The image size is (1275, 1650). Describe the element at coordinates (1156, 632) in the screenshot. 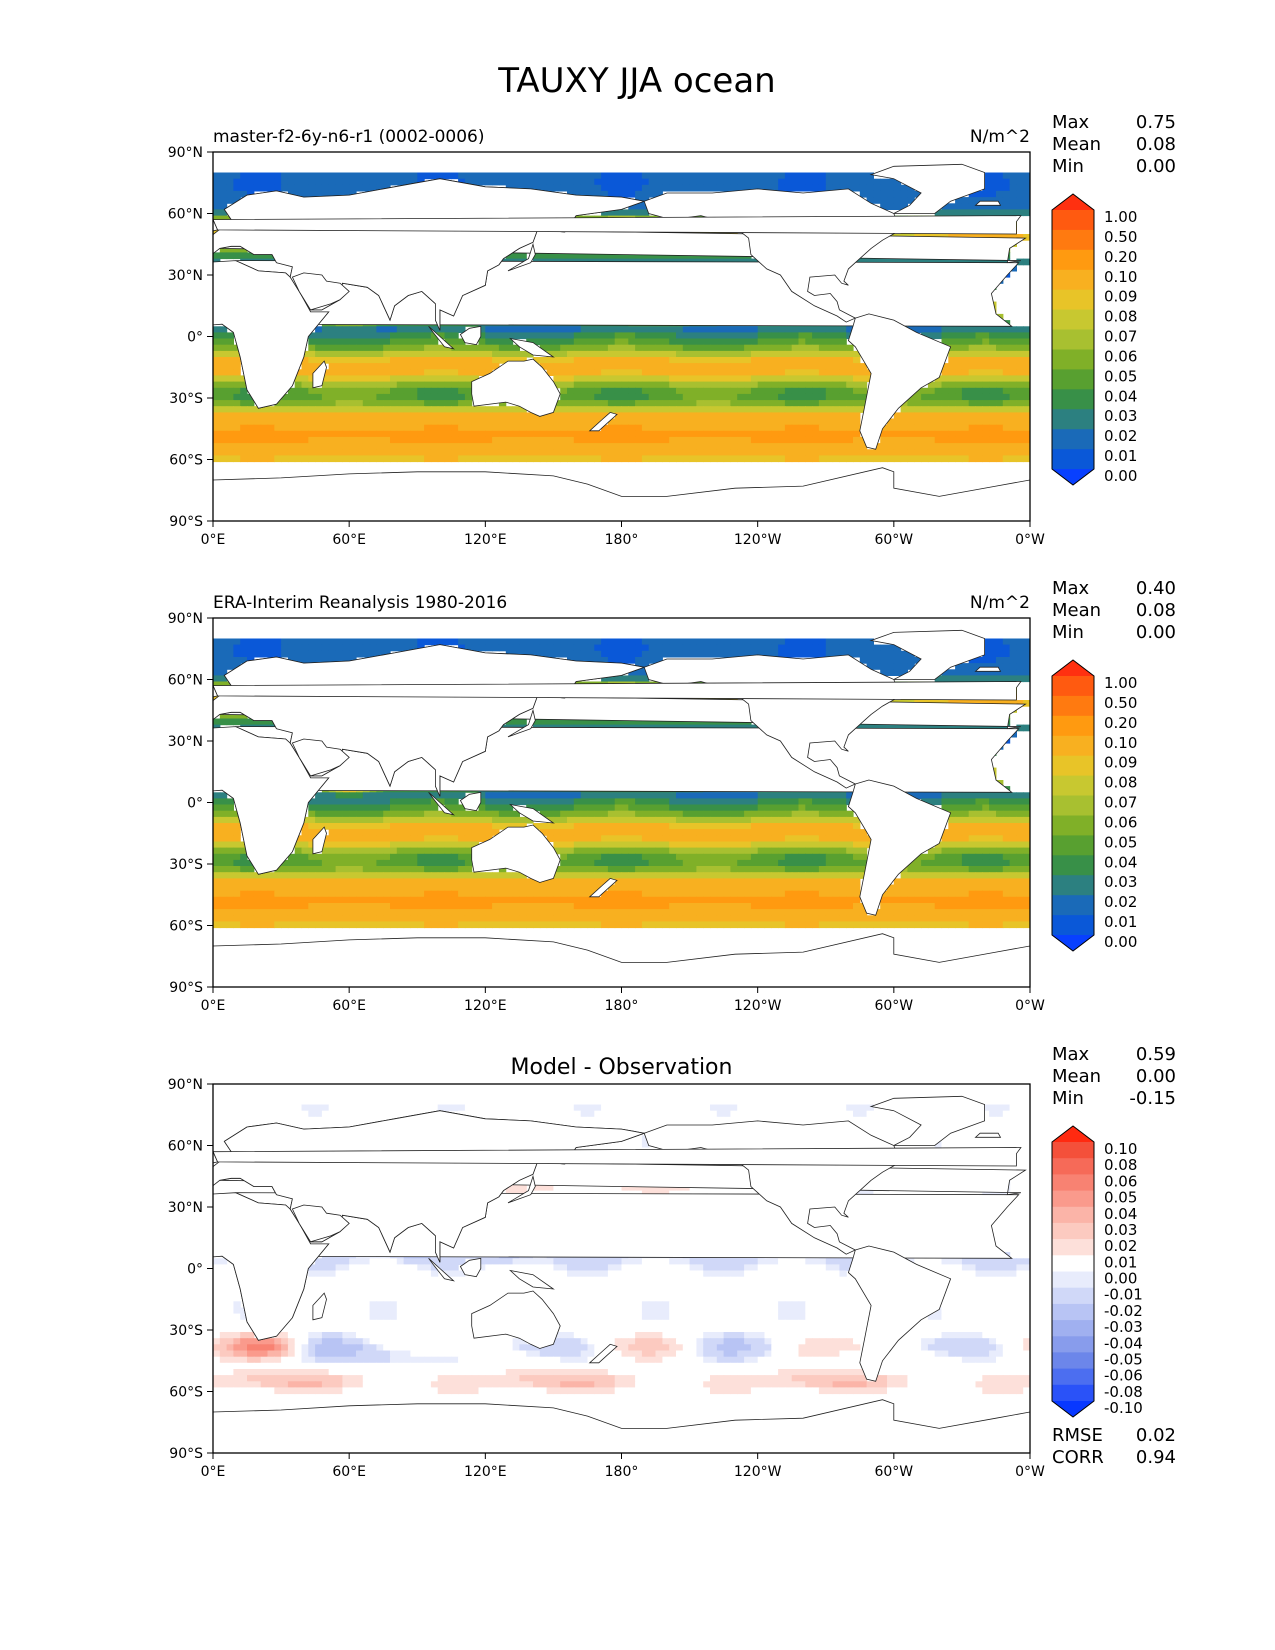

I see `stat-value-min: 0.00` at that location.